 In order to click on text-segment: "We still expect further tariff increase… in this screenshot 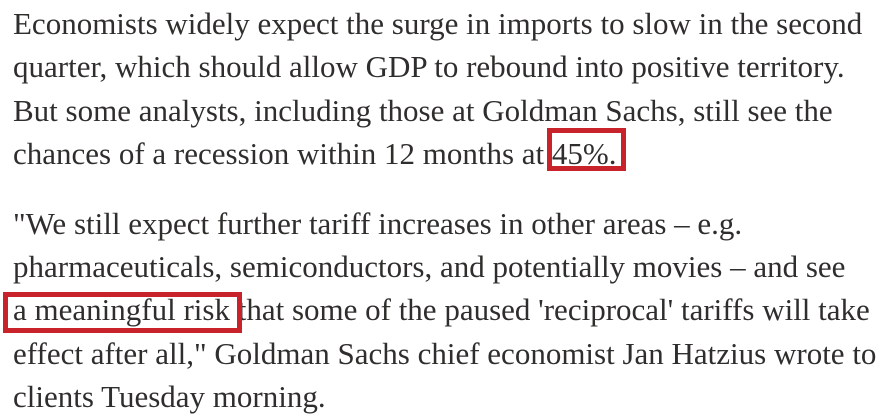, I will do `click(378, 223)`.